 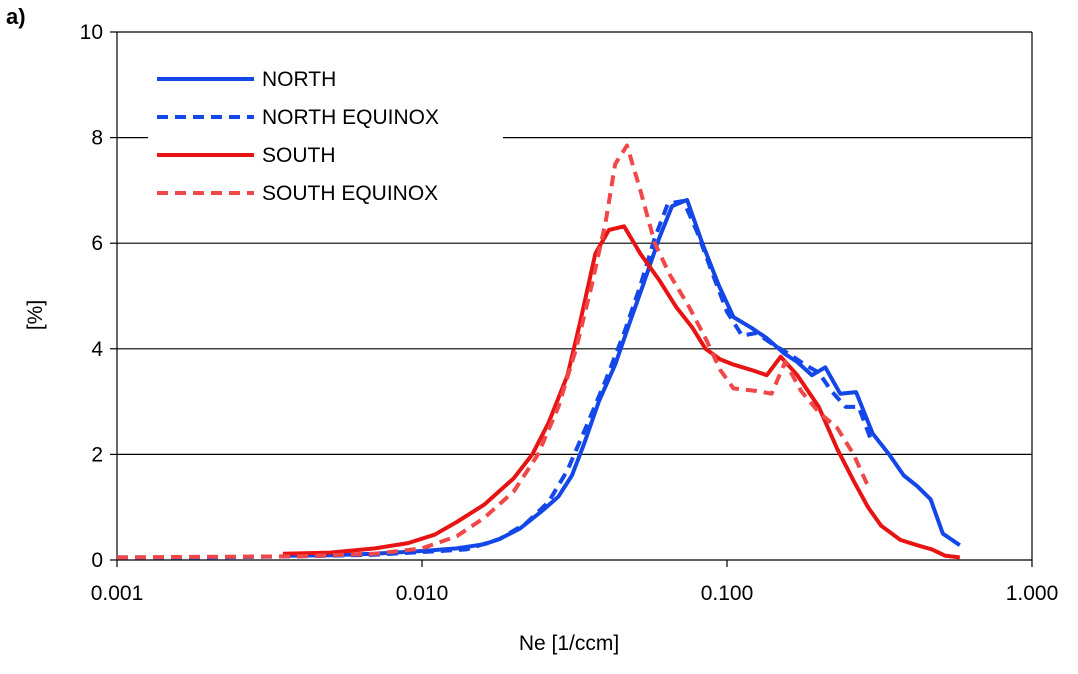 What do you see at coordinates (117, 593) in the screenshot?
I see `x-tick-label: 0.001` at bounding box center [117, 593].